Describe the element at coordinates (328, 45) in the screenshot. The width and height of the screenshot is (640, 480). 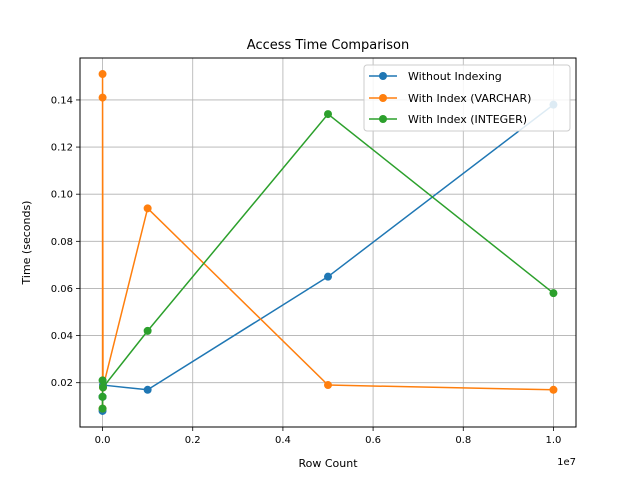
I see `chart-title: Access Time Comparison` at that location.